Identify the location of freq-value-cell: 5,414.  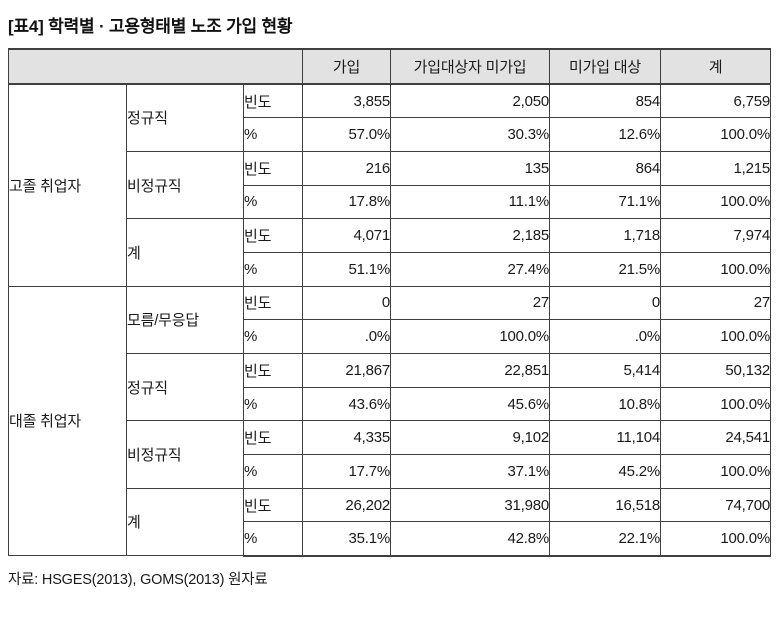
(605, 370).